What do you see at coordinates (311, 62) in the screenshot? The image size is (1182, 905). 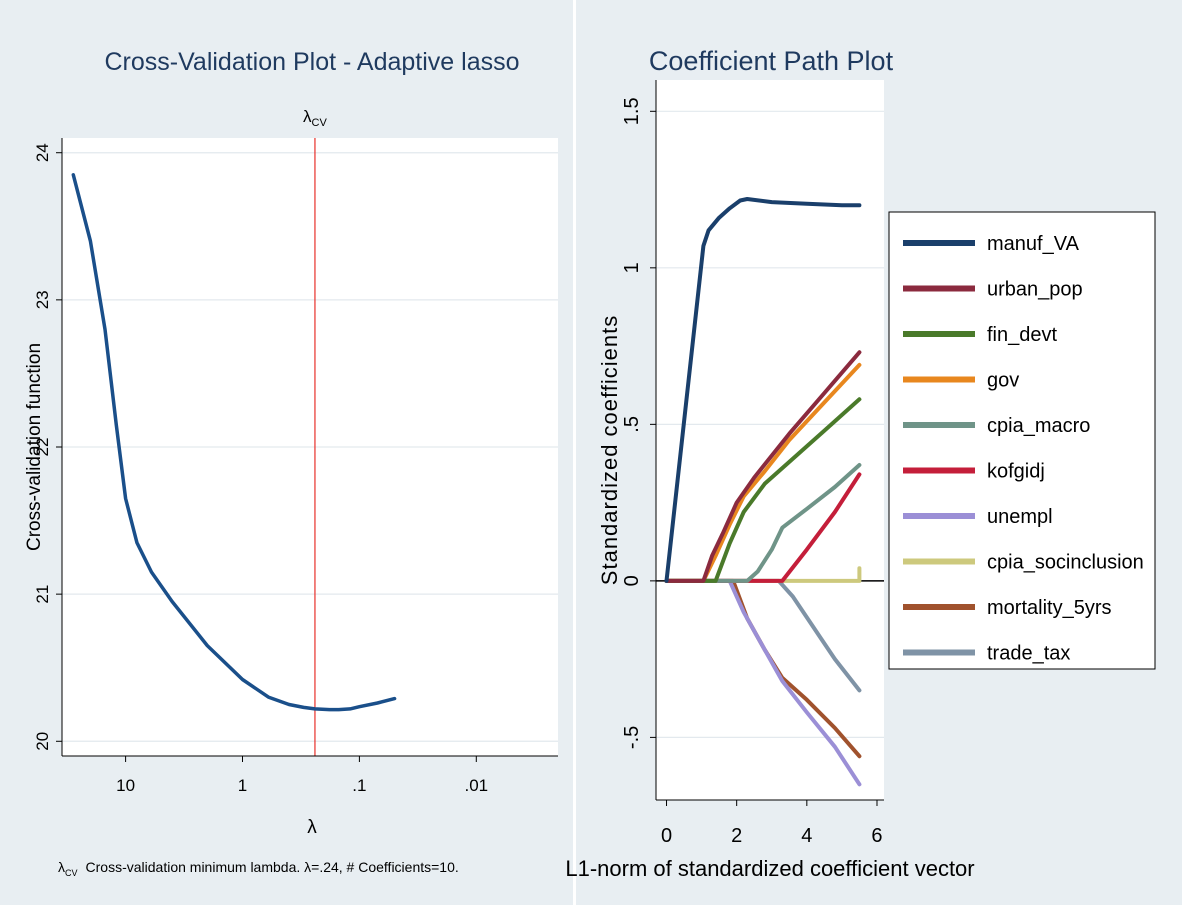 I see `cv-plot-title: Cross-Validation Plot - Adaptive lasso` at bounding box center [311, 62].